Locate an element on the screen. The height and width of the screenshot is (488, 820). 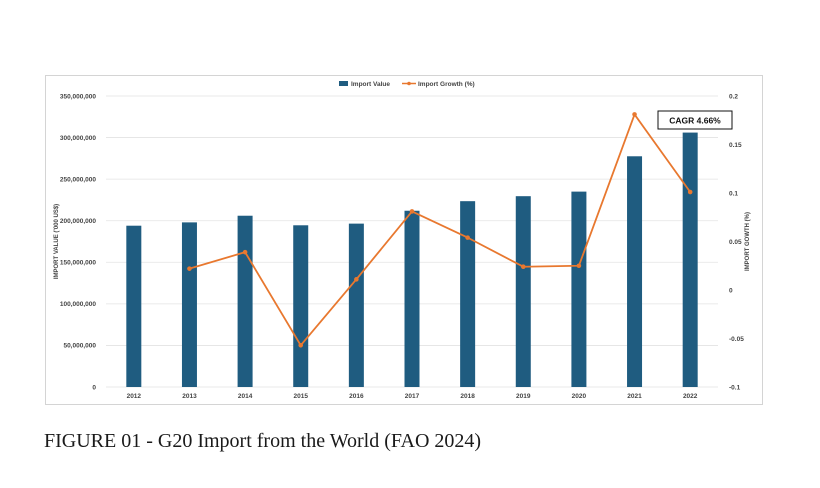
cagr-box is located at coordinates (695, 120).